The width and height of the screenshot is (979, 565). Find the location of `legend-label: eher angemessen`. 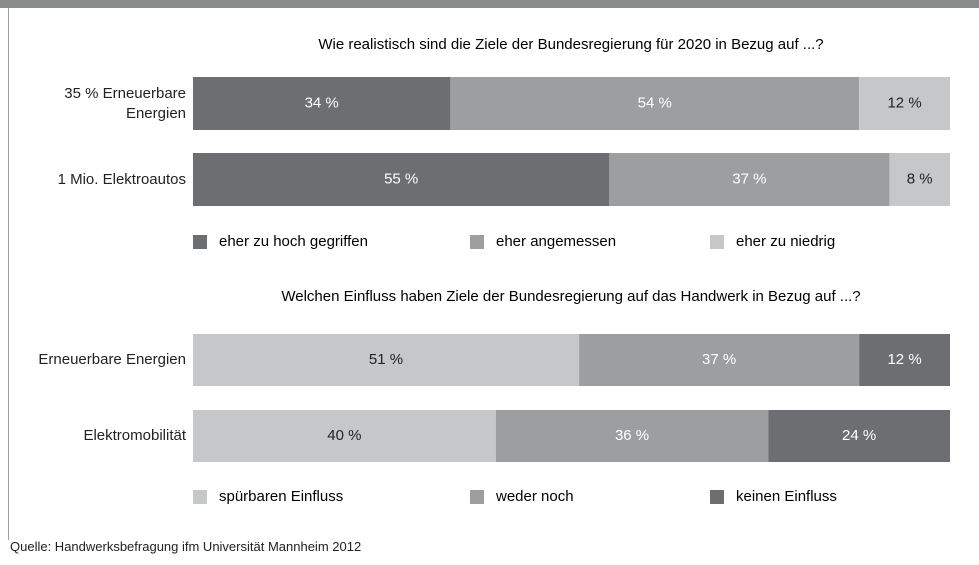

legend-label: eher angemessen is located at coordinates (556, 241).